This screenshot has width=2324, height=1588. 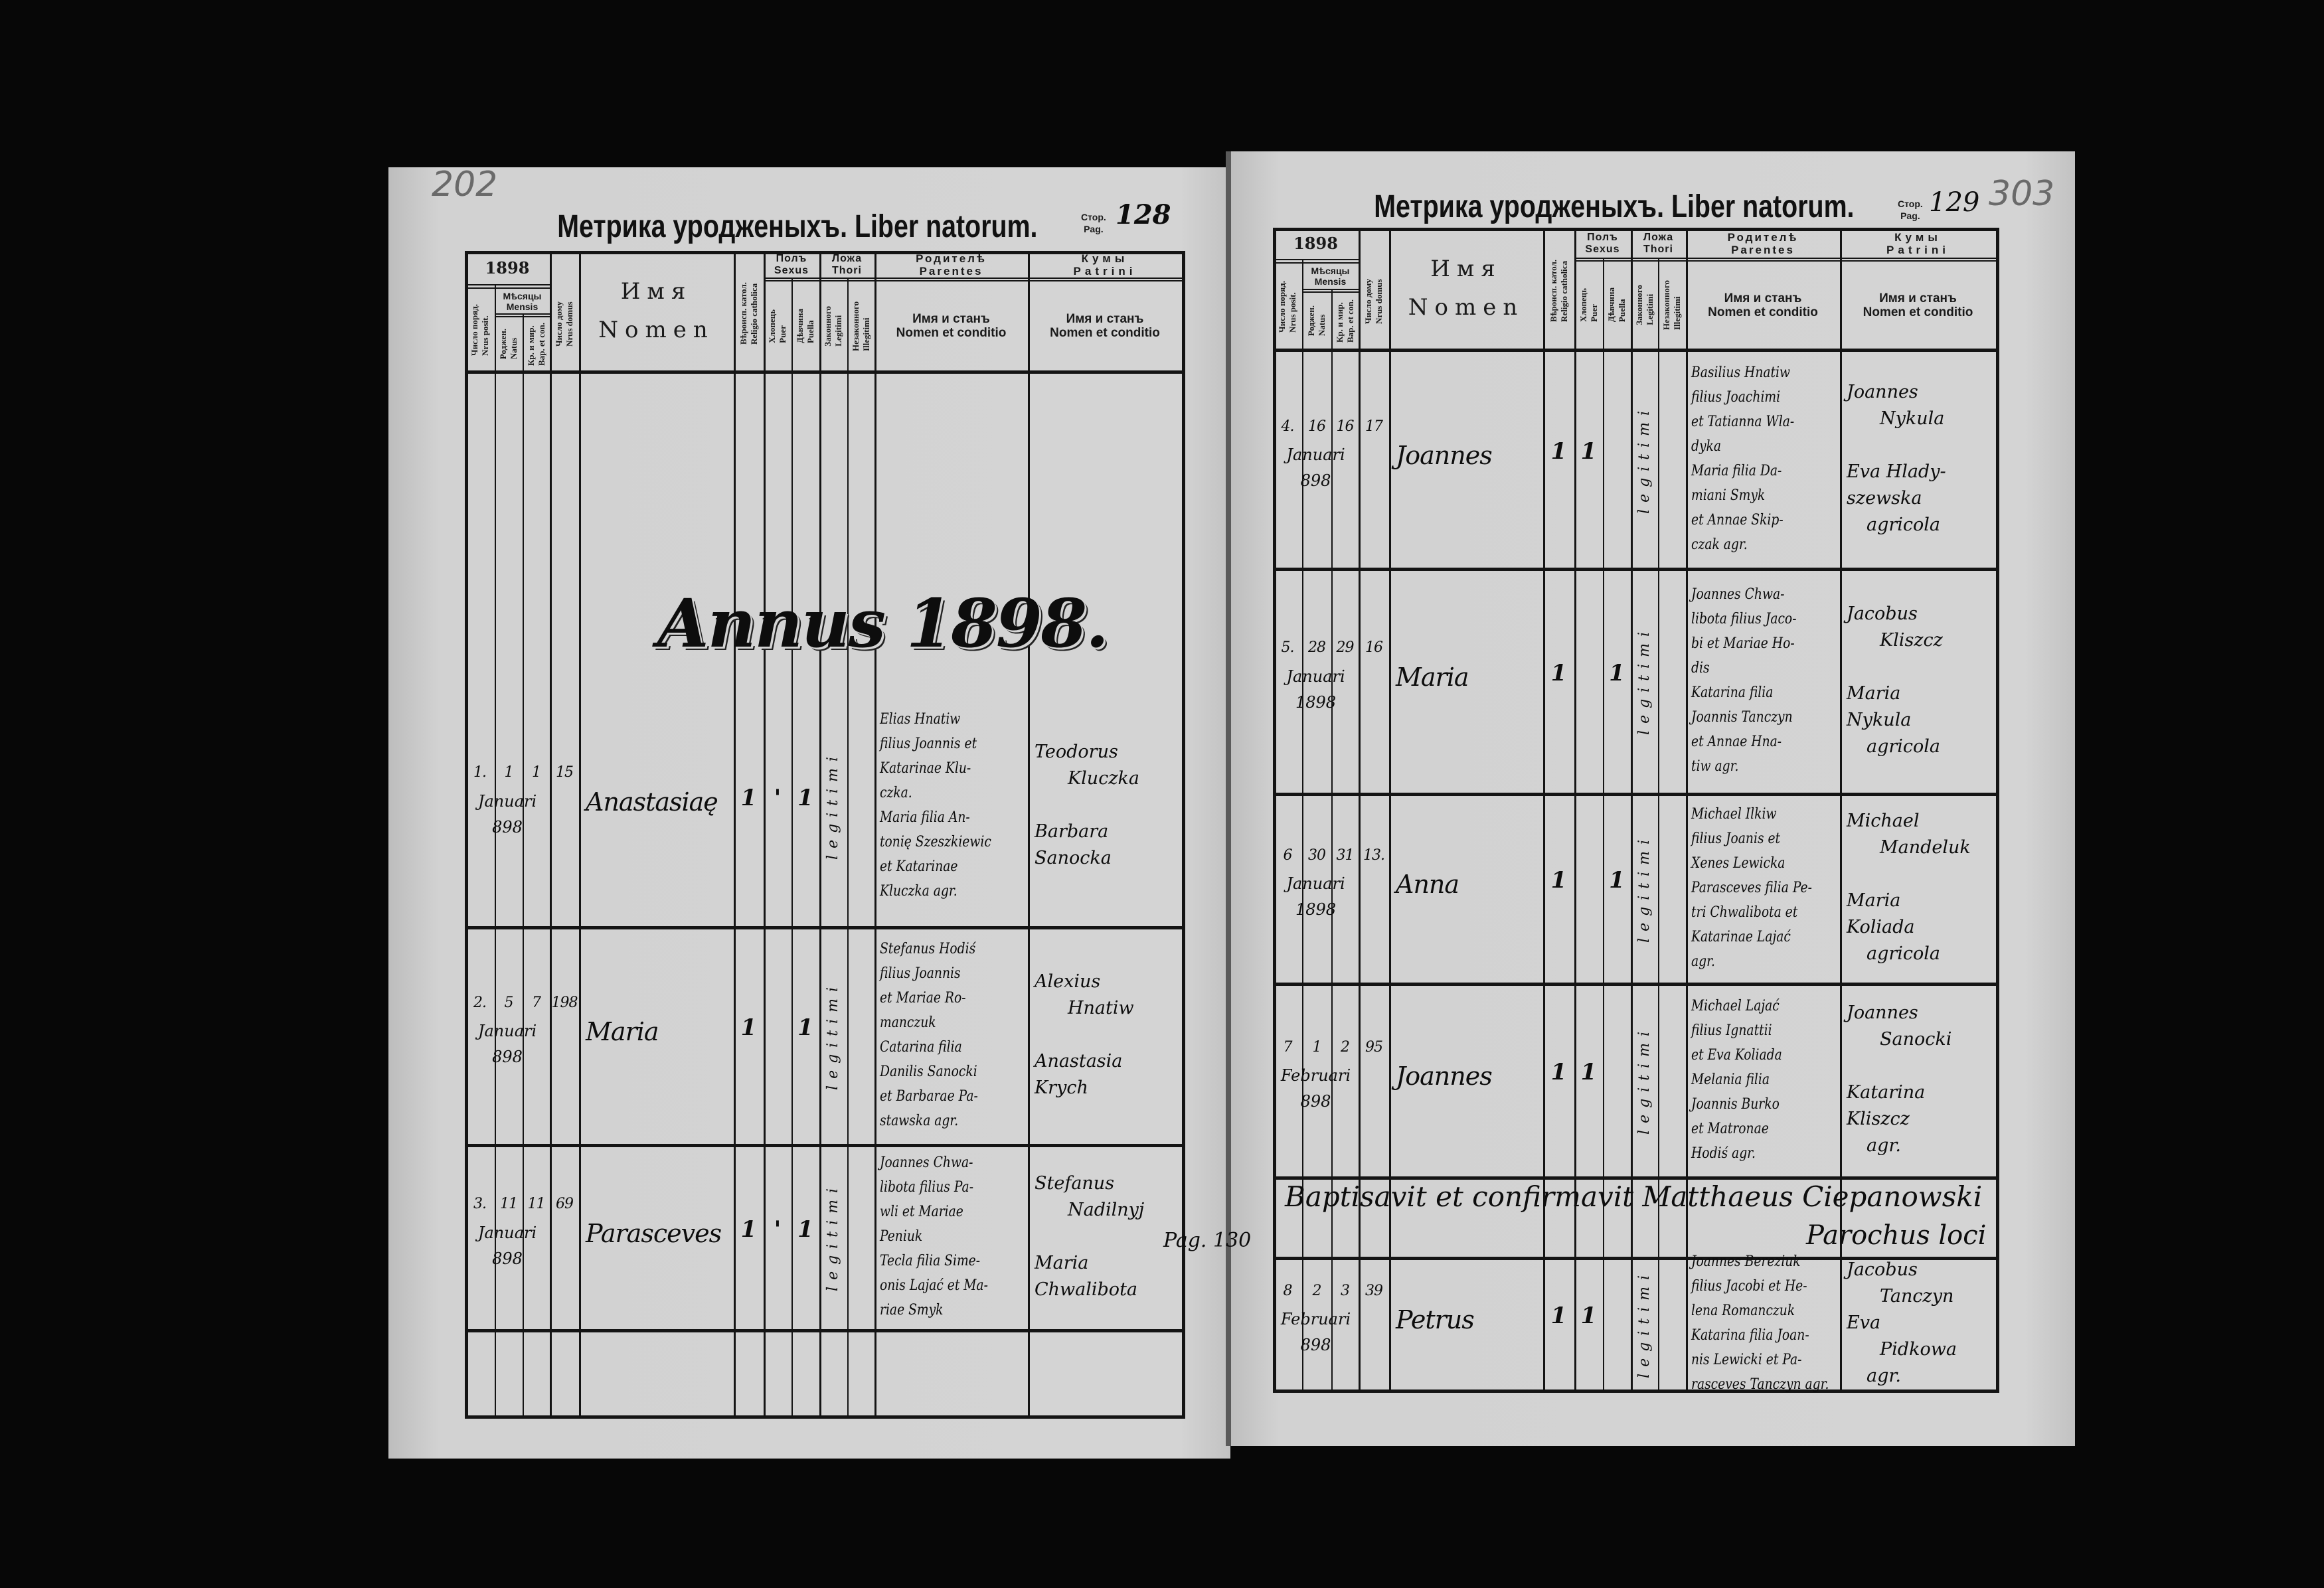 What do you see at coordinates (1316, 702) in the screenshot?
I see `entry-year: 1898` at bounding box center [1316, 702].